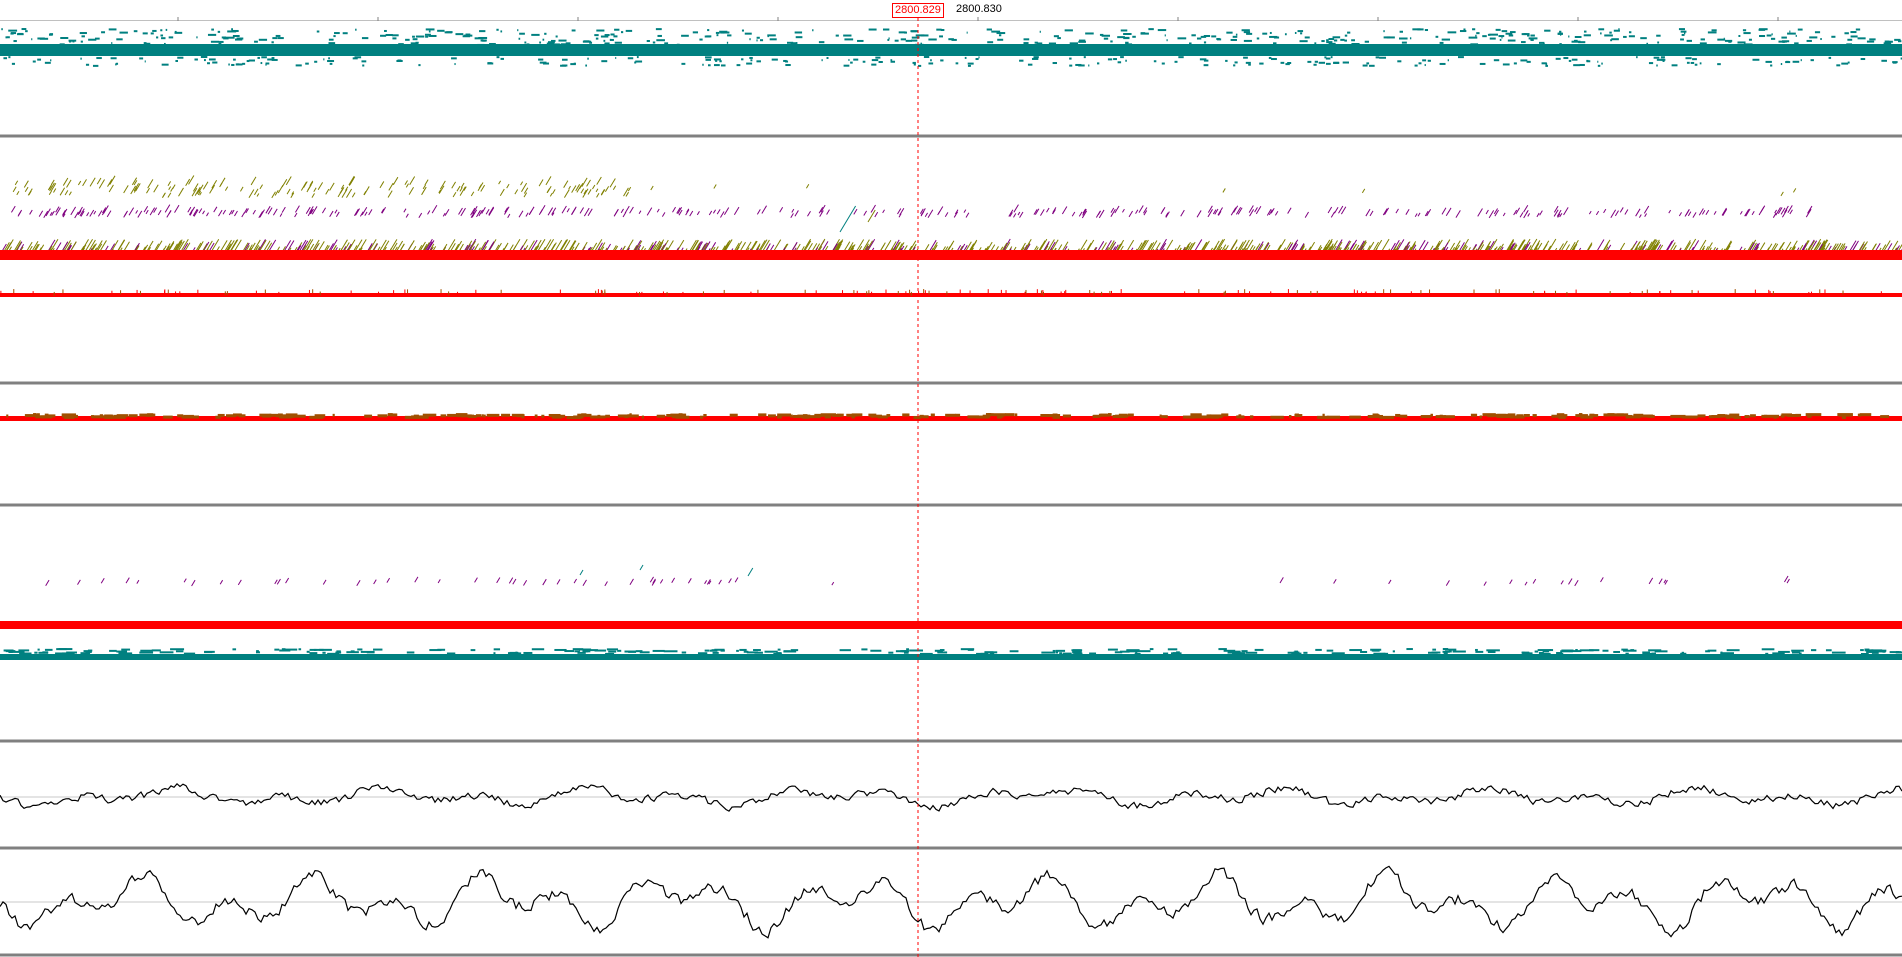 The width and height of the screenshot is (1902, 957). I want to click on feature-marks, so click(951, 214).